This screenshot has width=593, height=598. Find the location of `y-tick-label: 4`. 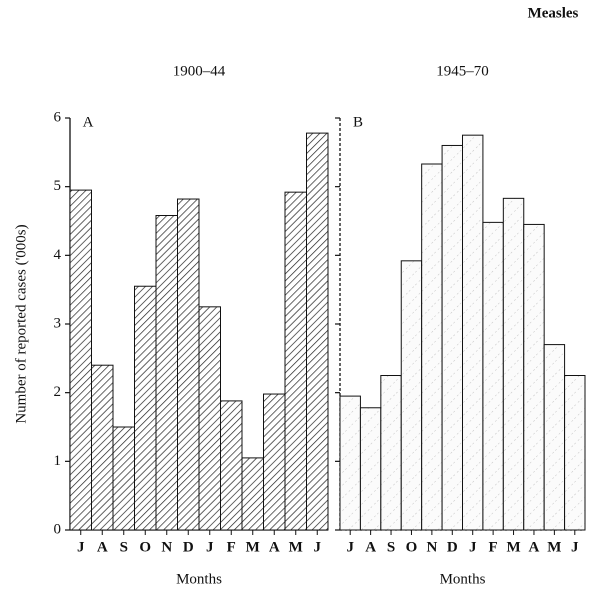

y-tick-label: 4 is located at coordinates (58, 255).